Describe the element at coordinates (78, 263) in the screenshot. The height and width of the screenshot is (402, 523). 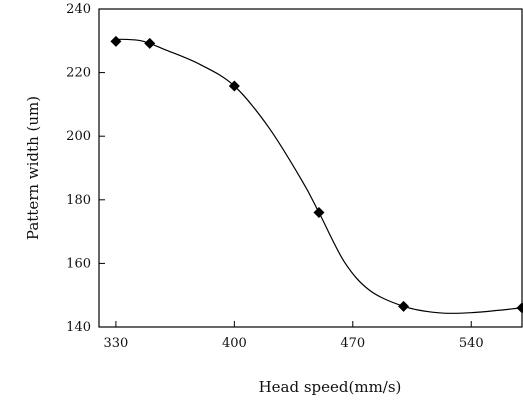
I see `y-tick-label: 160` at that location.